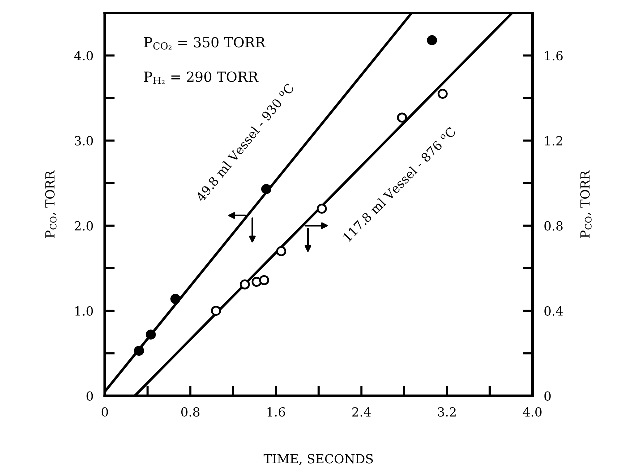 The width and height of the screenshot is (618, 471). Describe the element at coordinates (51, 204) in the screenshot. I see `y-axis-title: P$_{CO}$, TORR` at that location.